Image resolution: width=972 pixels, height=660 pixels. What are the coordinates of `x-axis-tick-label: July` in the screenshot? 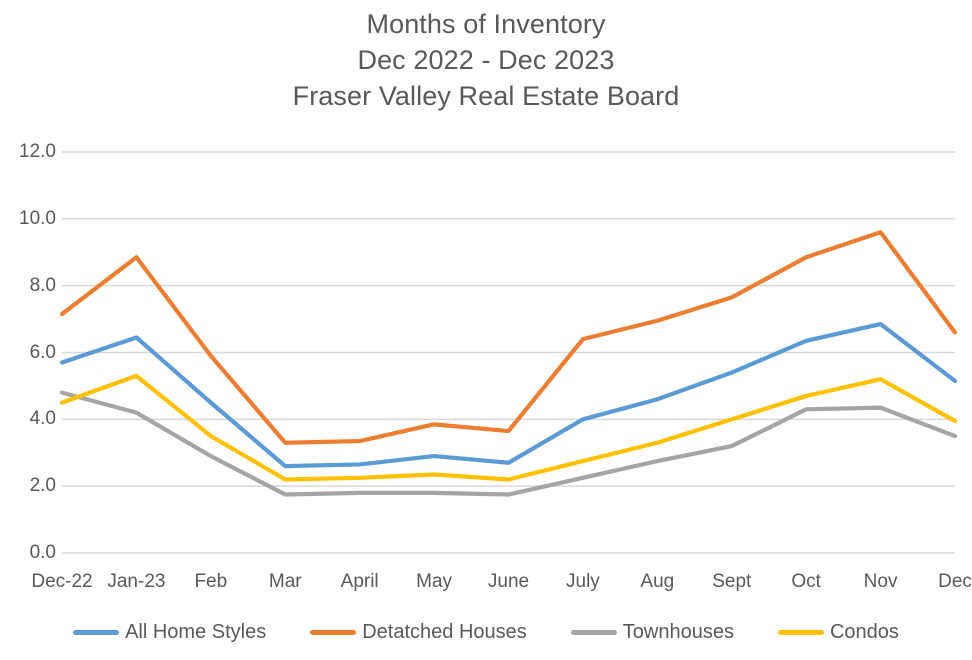 It's located at (583, 581).